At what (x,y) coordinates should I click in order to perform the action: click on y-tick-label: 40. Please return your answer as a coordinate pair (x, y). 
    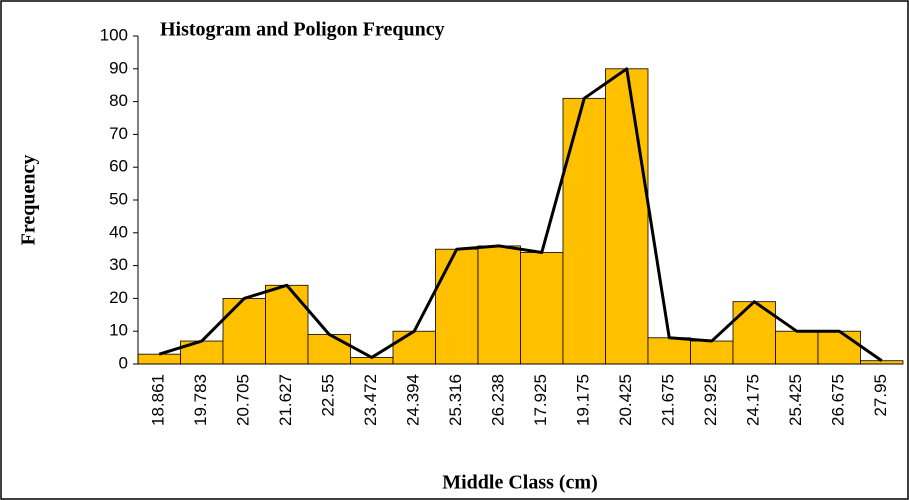
    Looking at the image, I should click on (118, 231).